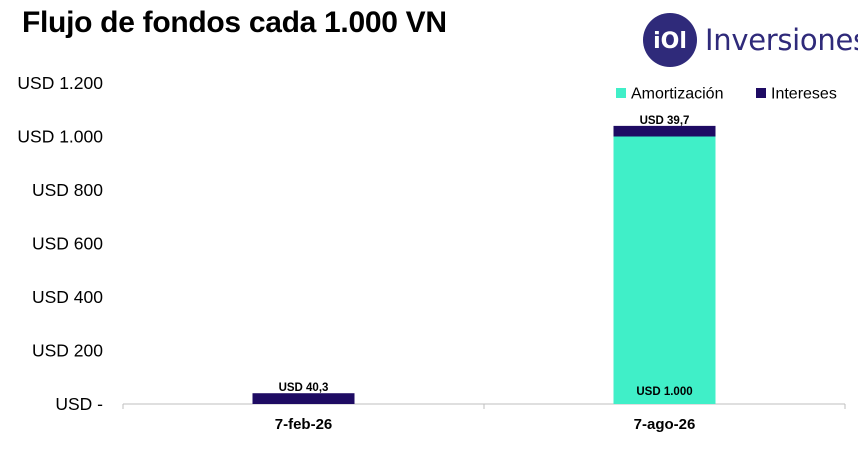 This screenshot has height=450, width=858. What do you see at coordinates (67, 351) in the screenshot?
I see `y-tick-label: USD 200` at bounding box center [67, 351].